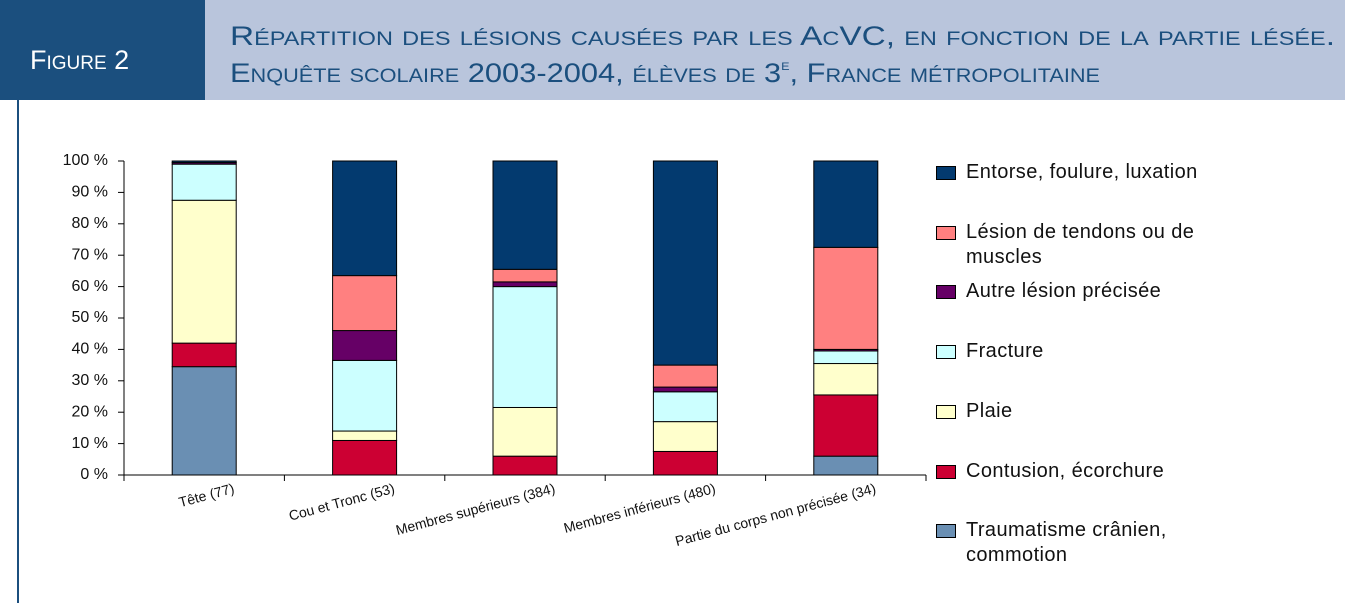 The height and width of the screenshot is (603, 1345). I want to click on title-part: , France métropolitaine, so click(945, 73).